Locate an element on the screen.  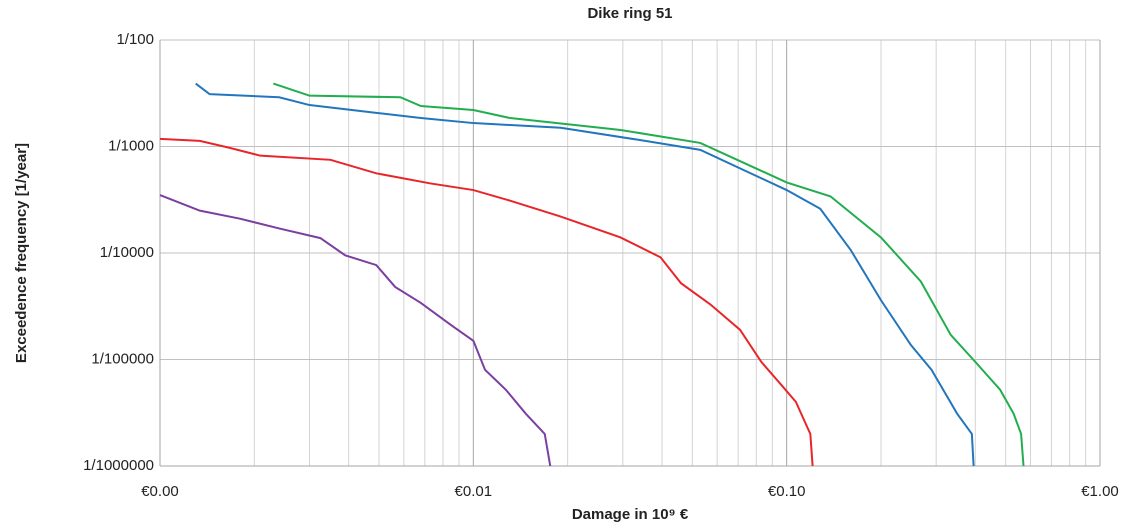
x-tick-label: €0.10 is located at coordinates (787, 491).